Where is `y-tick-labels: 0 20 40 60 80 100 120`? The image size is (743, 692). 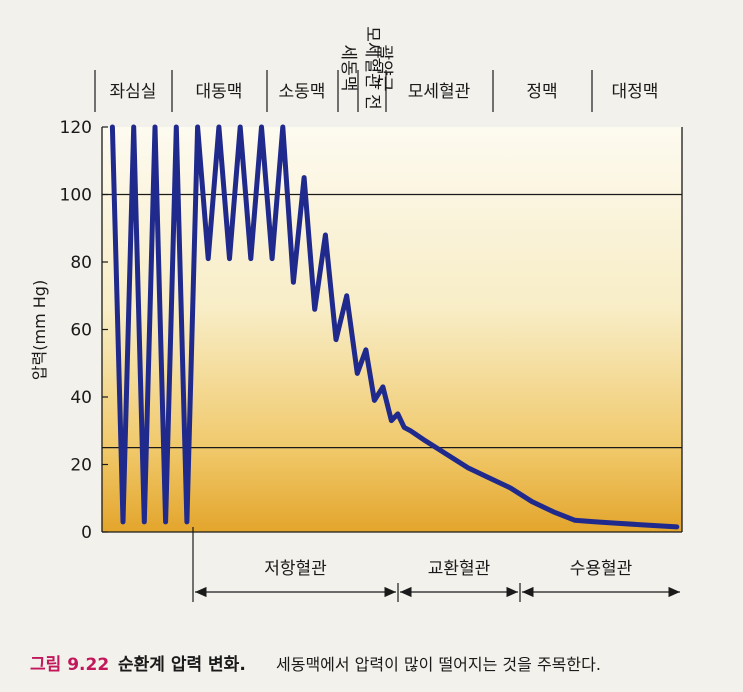
y-tick-labels: 0 20 40 60 80 100 120 is located at coordinates (84, 330).